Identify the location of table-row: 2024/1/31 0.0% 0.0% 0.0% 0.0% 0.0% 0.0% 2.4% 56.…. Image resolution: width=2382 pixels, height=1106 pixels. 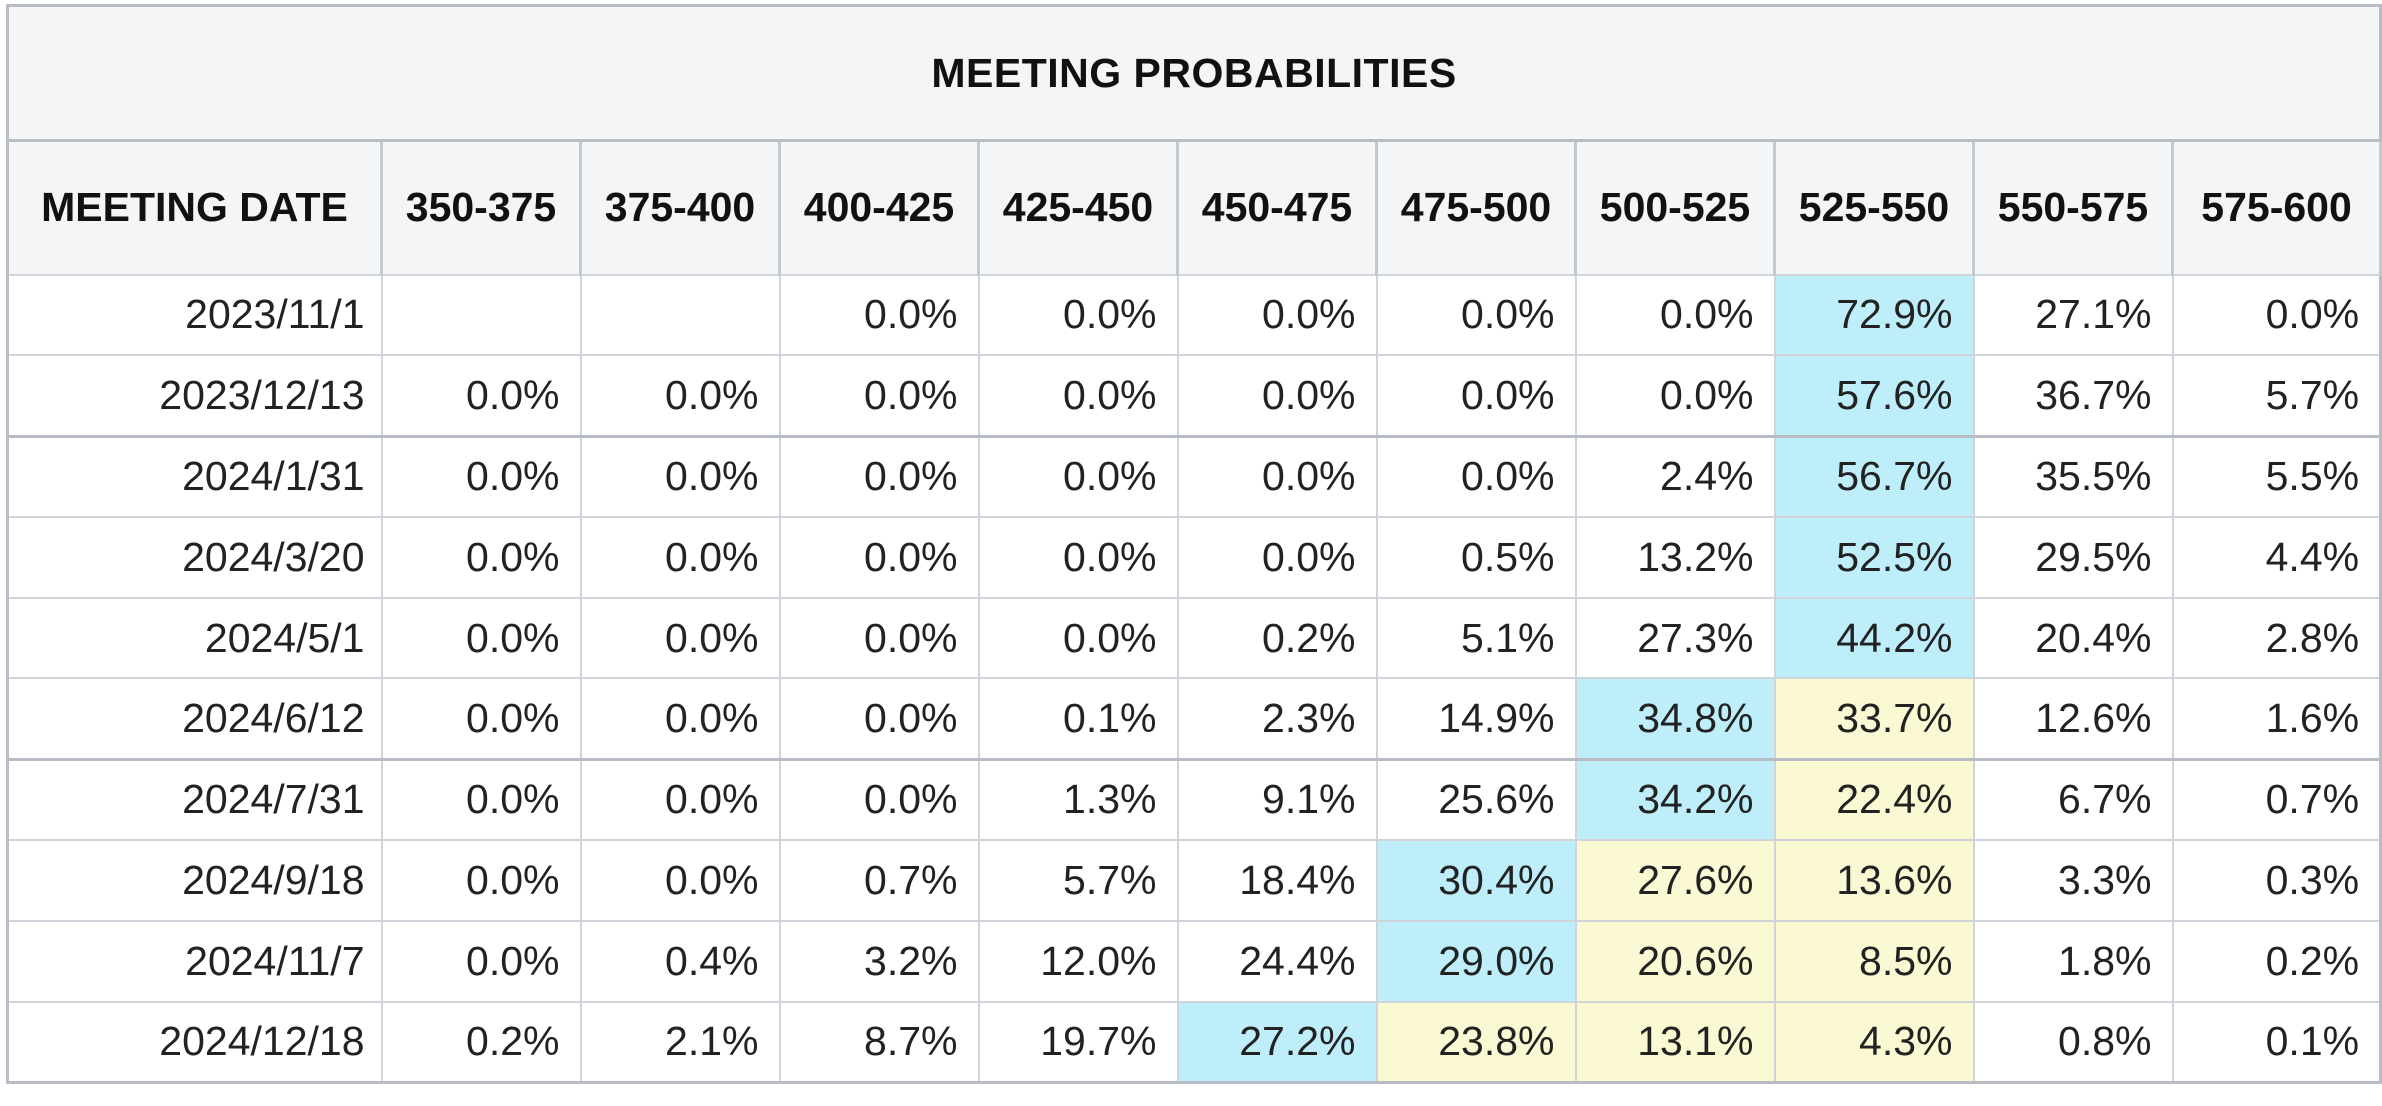
(1194, 476).